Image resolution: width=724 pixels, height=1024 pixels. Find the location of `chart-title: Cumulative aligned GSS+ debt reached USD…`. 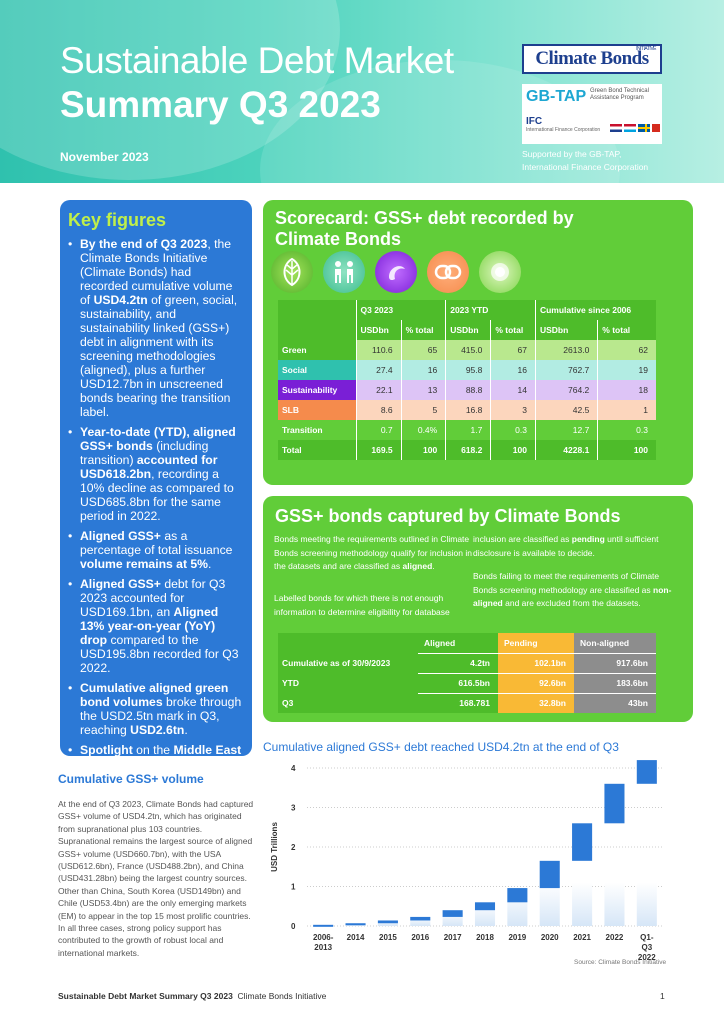

chart-title: Cumulative aligned GSS+ debt reached USD… is located at coordinates (441, 747).